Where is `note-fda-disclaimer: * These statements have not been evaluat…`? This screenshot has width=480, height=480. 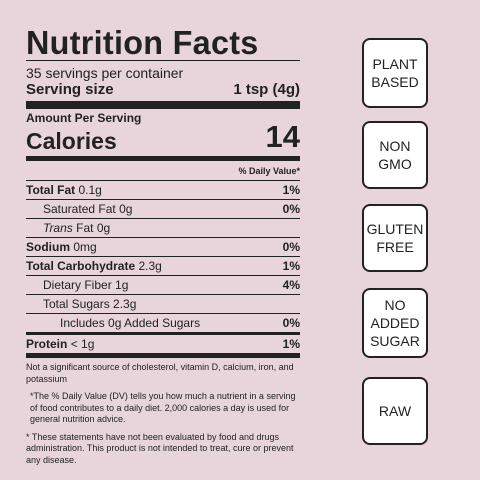 note-fda-disclaimer: * These statements have not been evaluat… is located at coordinates (160, 448).